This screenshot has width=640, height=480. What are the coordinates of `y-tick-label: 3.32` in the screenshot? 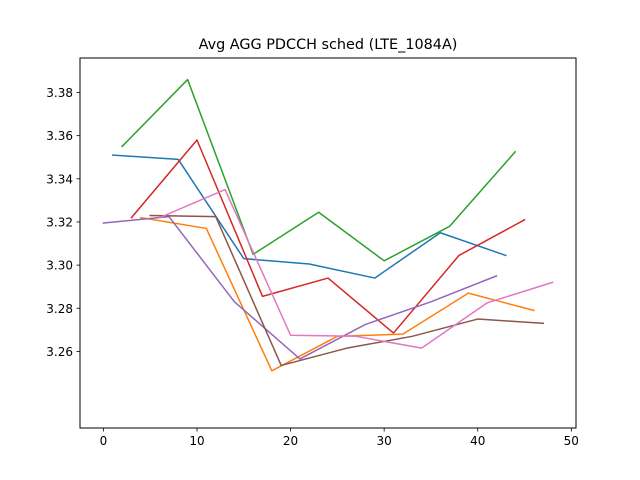 It's located at (59, 222).